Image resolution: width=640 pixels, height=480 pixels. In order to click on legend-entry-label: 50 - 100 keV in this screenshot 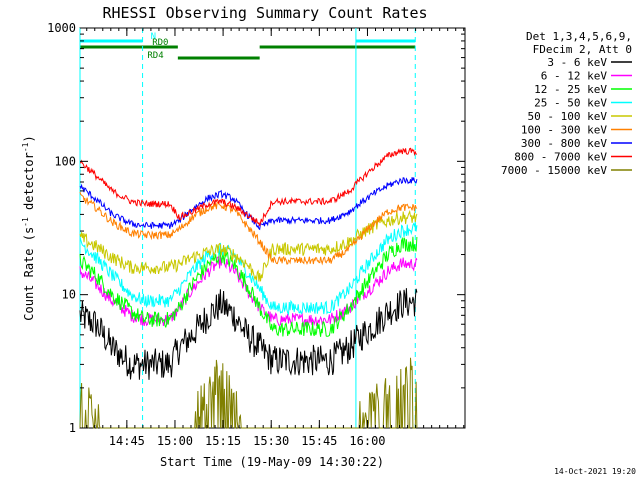, I will do `click(568, 116)`.